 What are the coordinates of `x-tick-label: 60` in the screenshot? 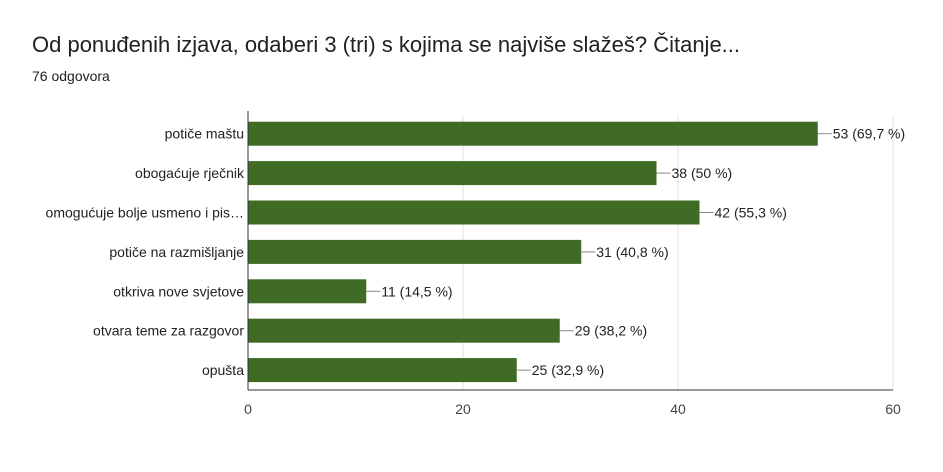 It's located at (893, 409).